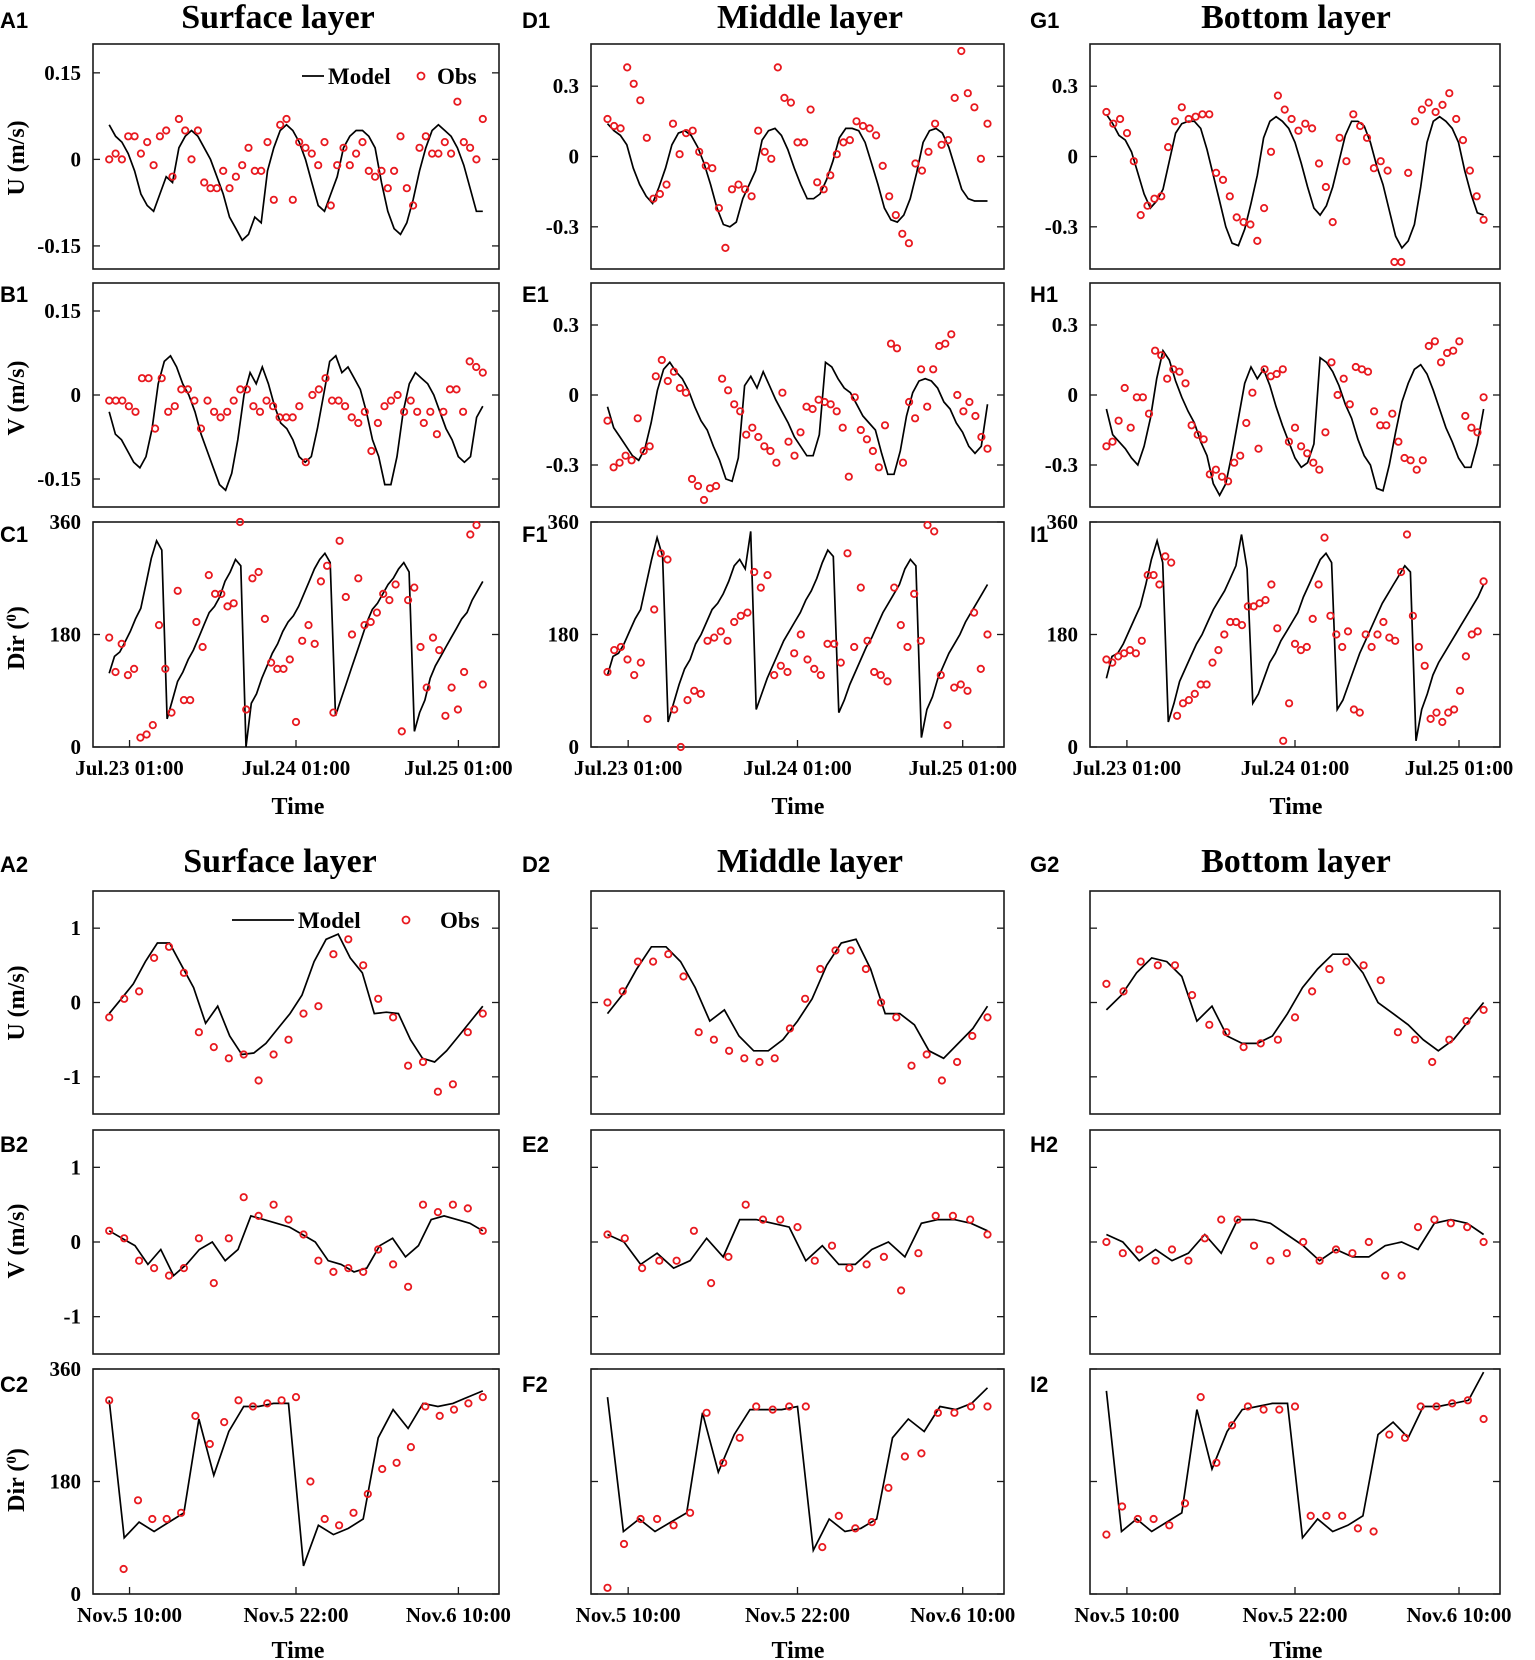  I want to click on ylabel-dir-2: Dir (0), so click(17, 1480).